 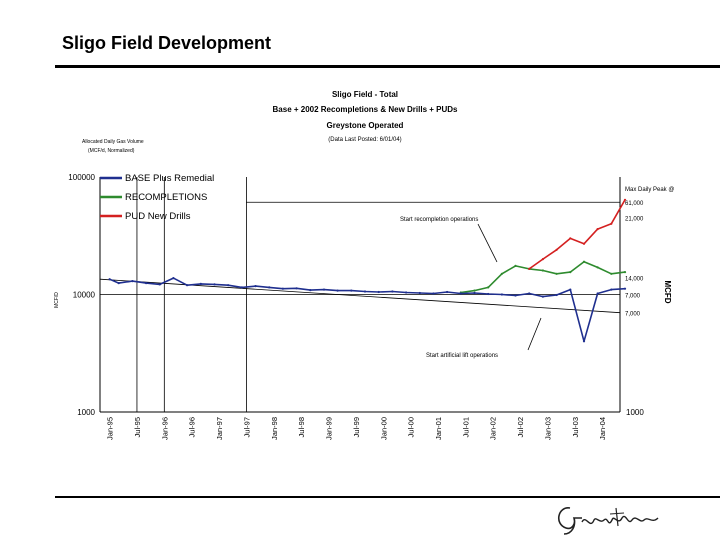 I want to click on chart-note-line-2: (MCF/d, Normalized), so click(x=111, y=151).